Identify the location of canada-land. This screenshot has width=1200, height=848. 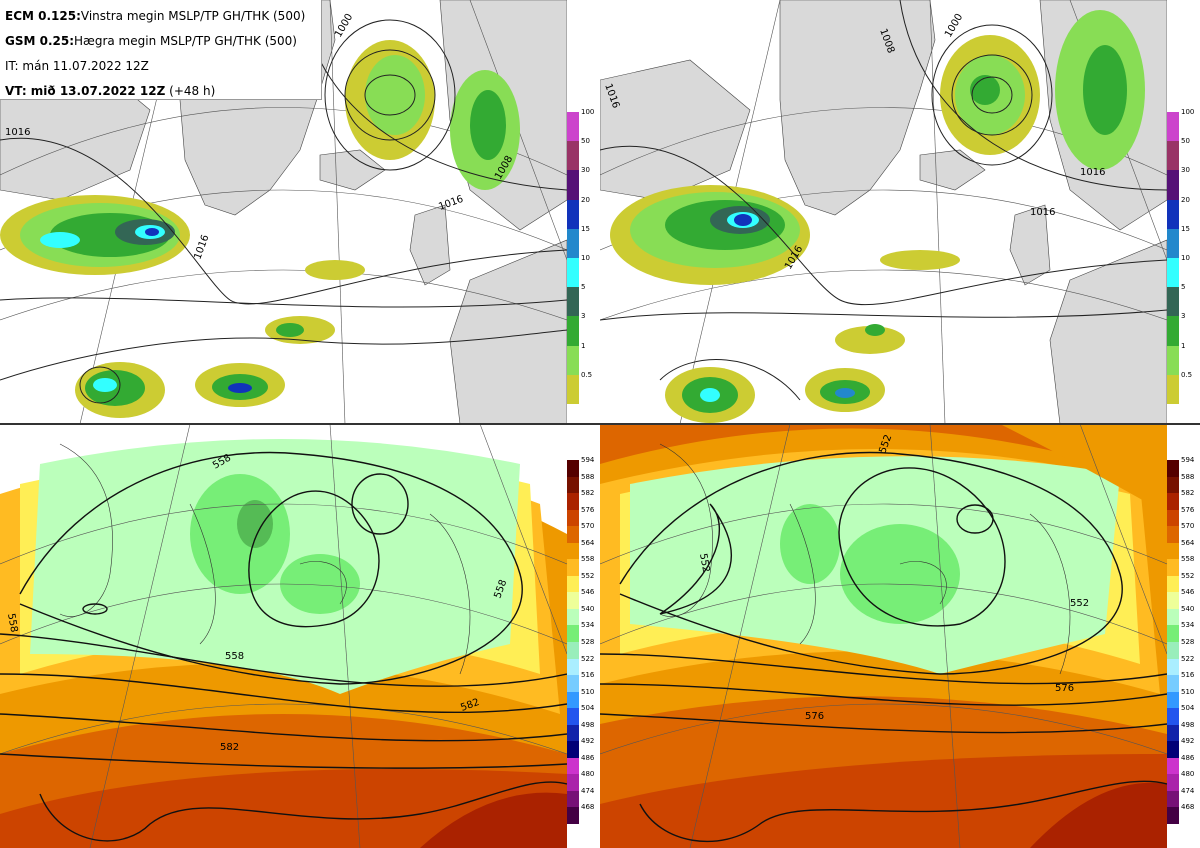
(675, 130).